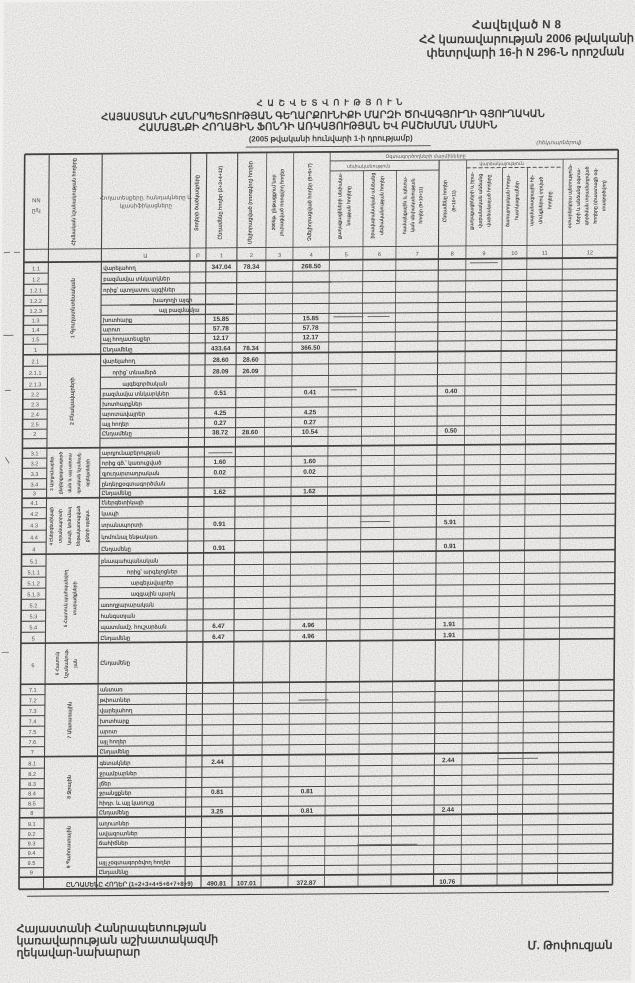  Describe the element at coordinates (146, 205) in the screenshot. I see `svg-text: կլասիֆիկացները` at that location.